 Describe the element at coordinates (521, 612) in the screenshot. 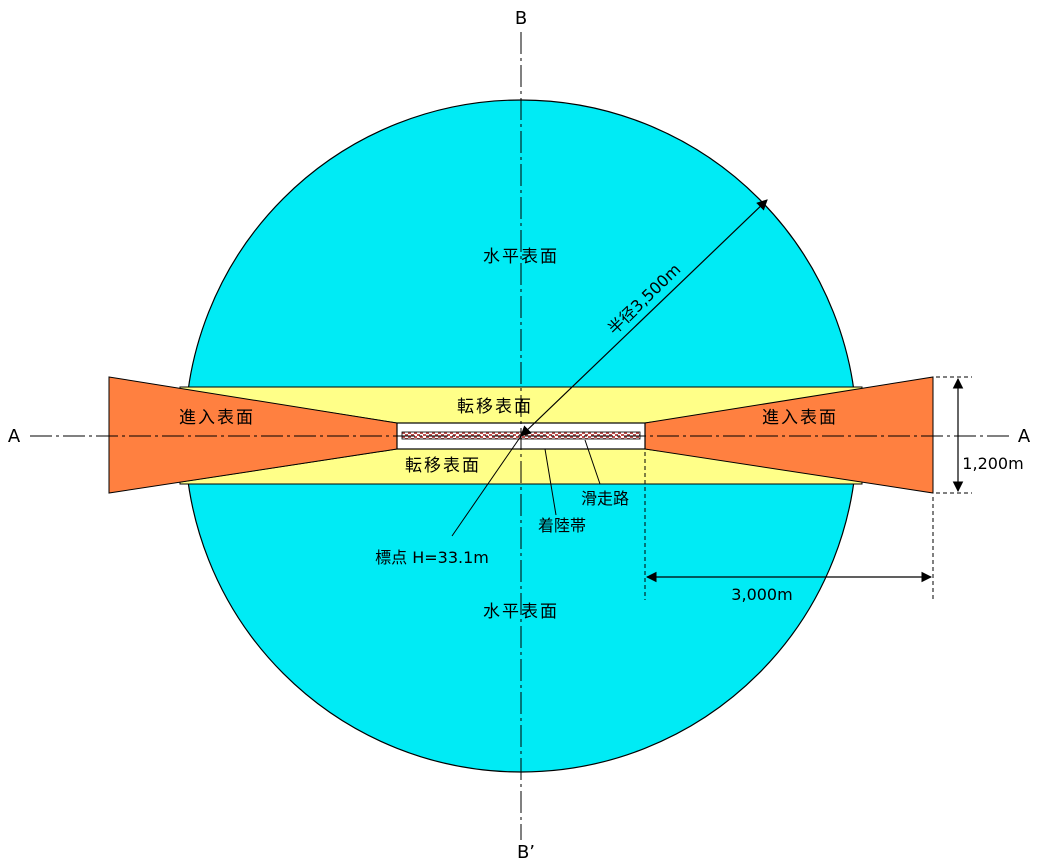

I see `horizontal-surface-bottom-label: 水平表面` at that location.